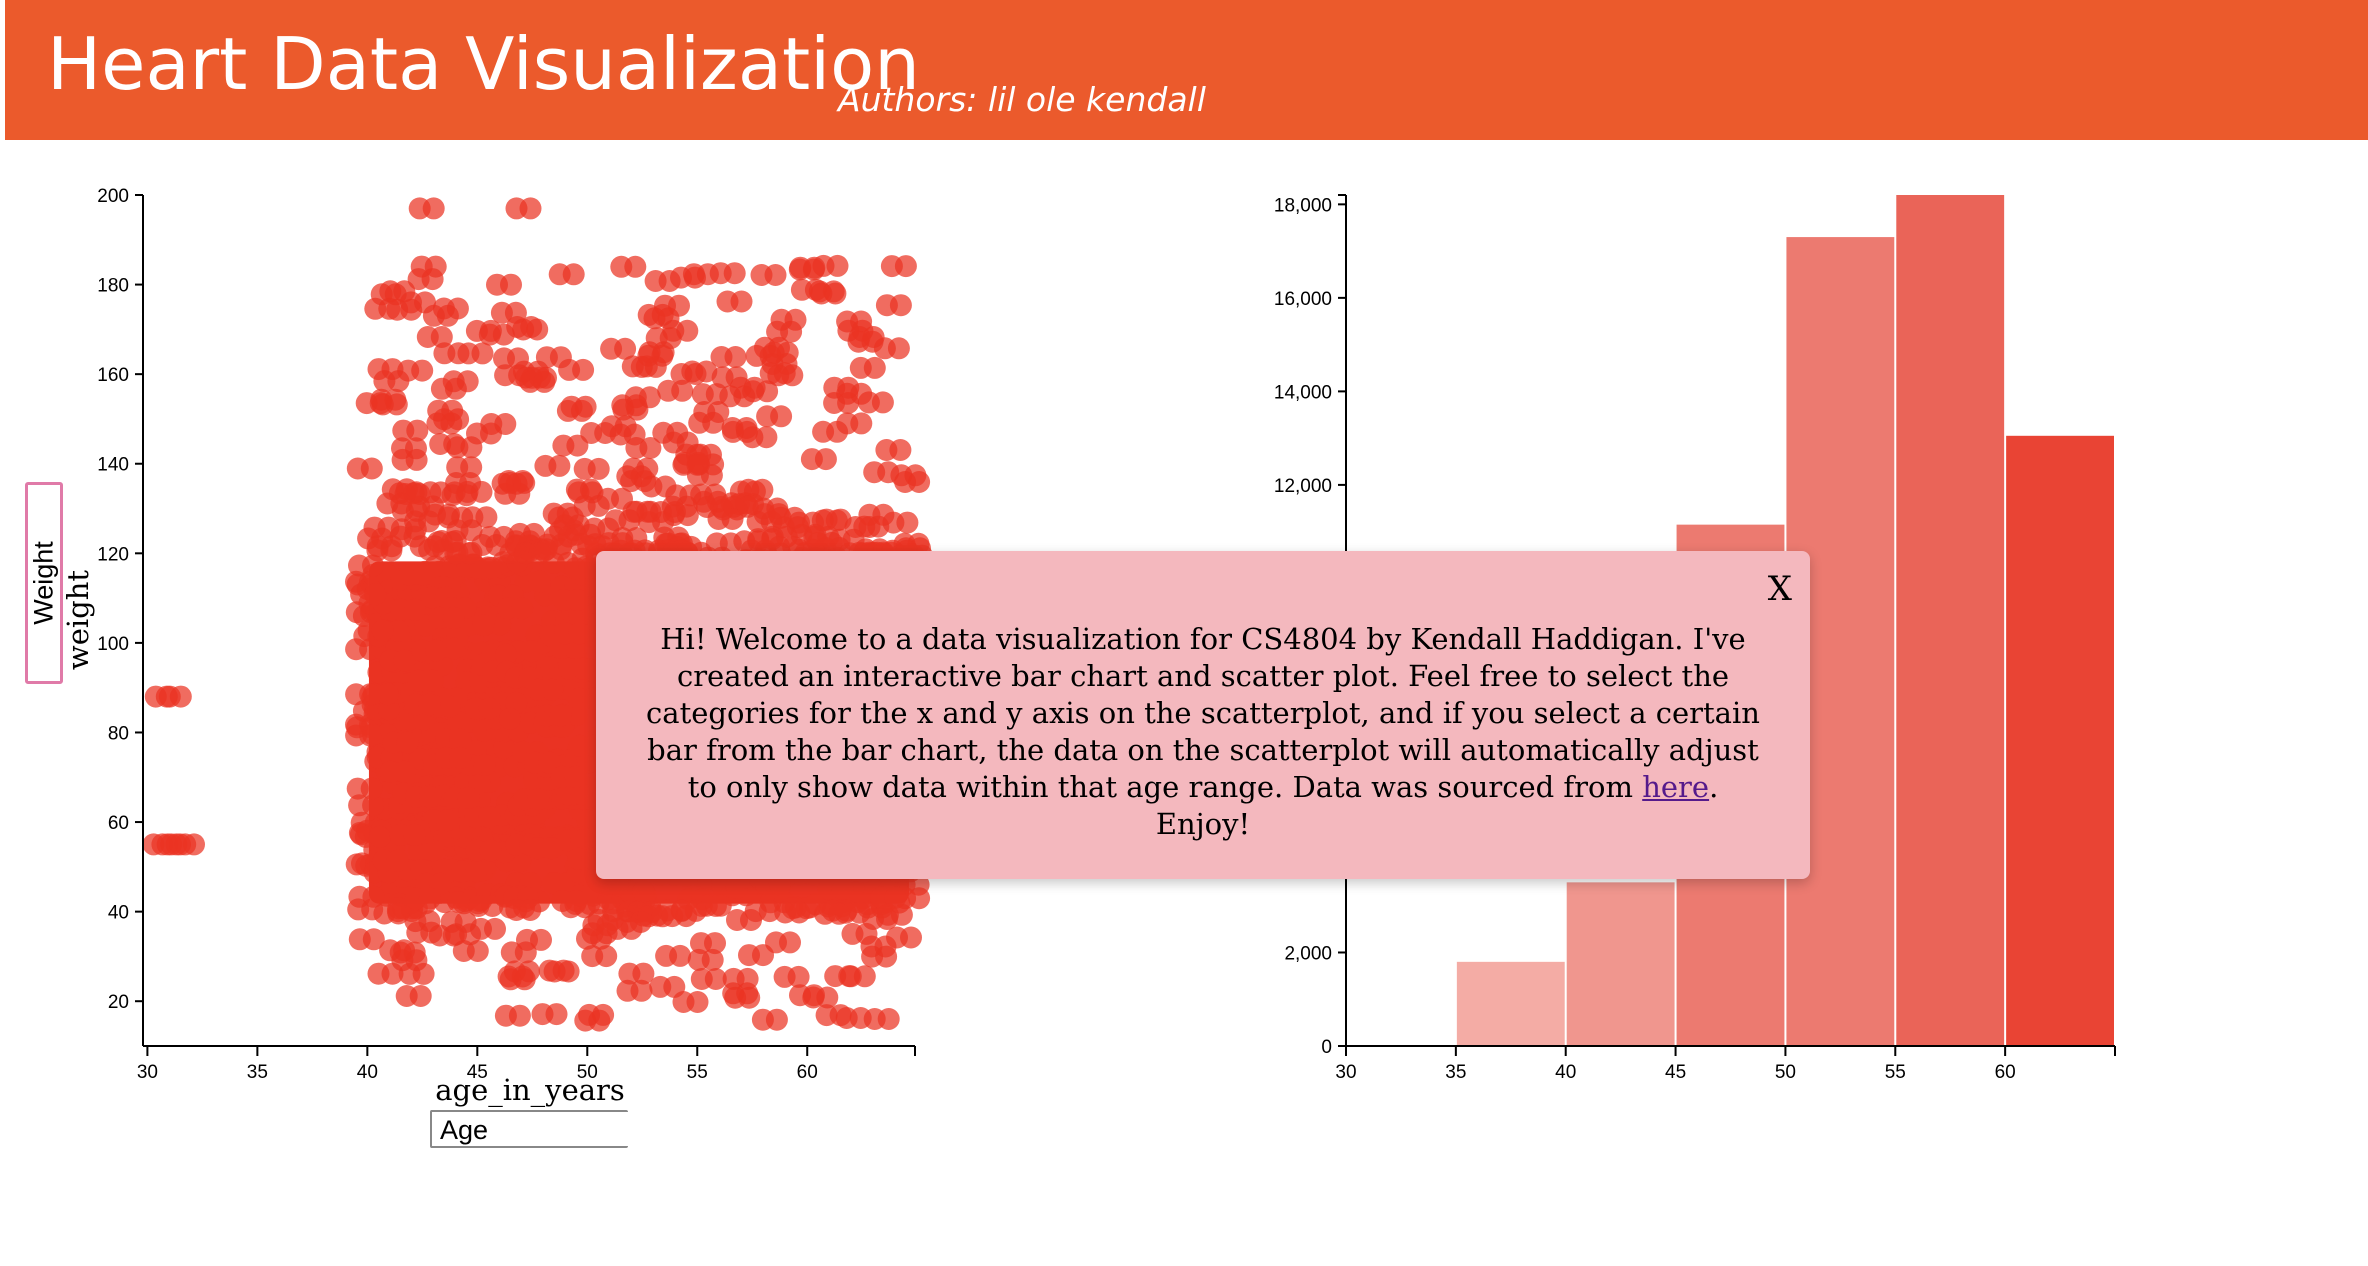 The width and height of the screenshot is (2368, 1266). I want to click on bar-x-tick-label: 60, so click(2005, 1072).